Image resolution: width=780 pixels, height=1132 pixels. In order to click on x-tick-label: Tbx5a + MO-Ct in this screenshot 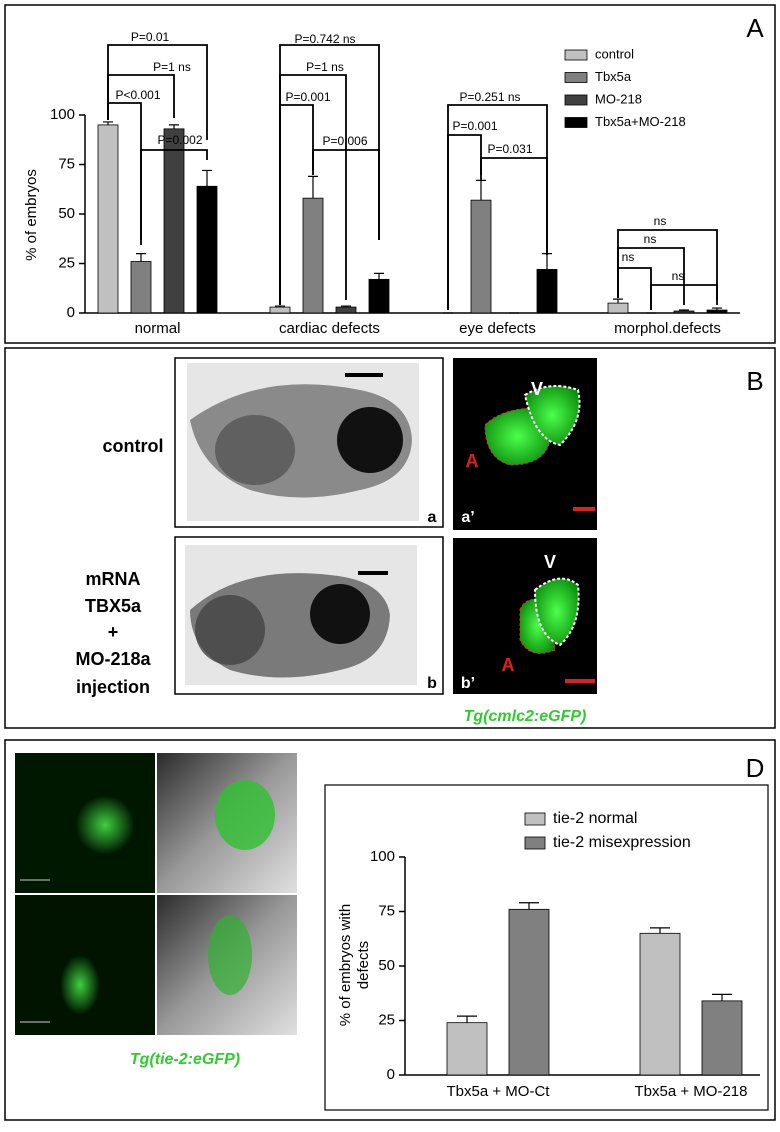, I will do `click(499, 1091)`.